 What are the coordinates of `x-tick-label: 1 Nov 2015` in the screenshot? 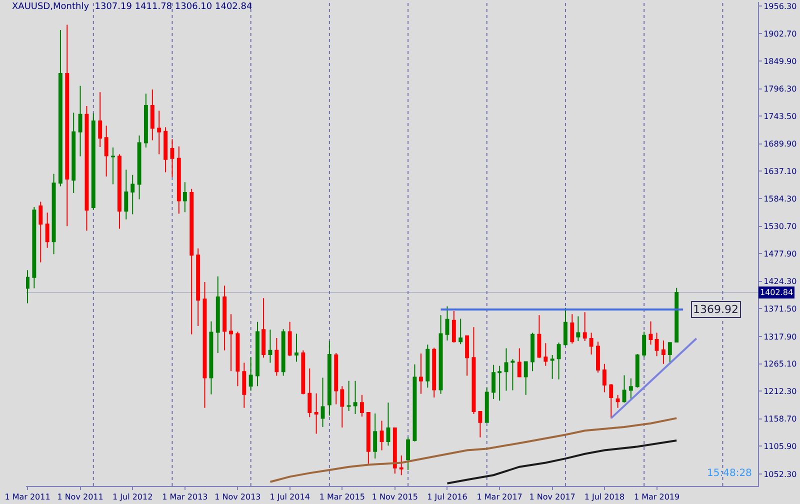 It's located at (395, 497).